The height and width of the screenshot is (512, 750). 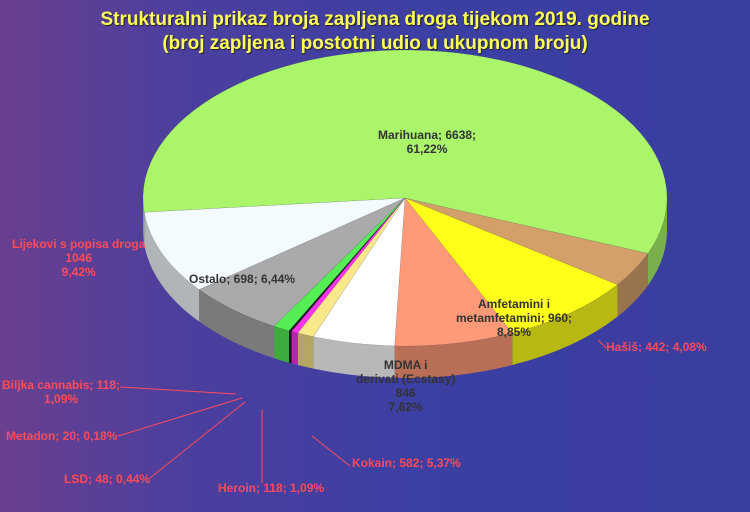 I want to click on label-heroin: Heroin; 118; 1,09%, so click(x=271, y=488).